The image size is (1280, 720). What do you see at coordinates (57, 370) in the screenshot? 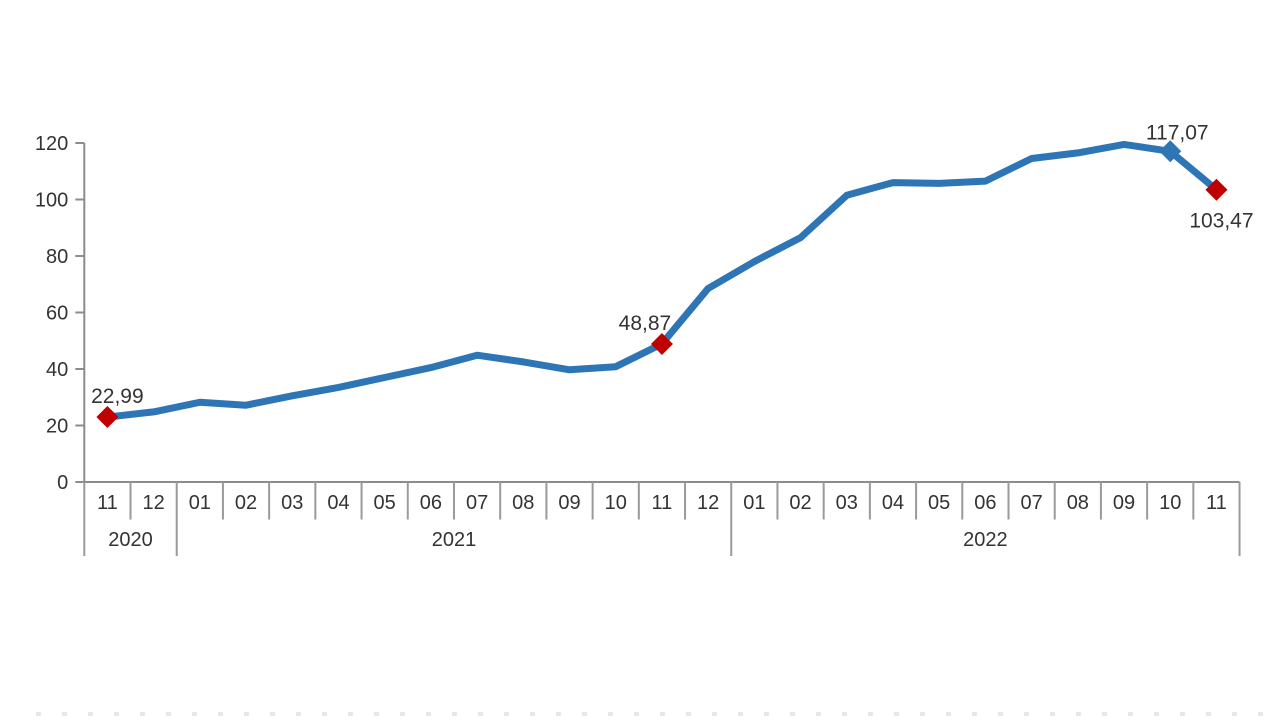
I see `y-tick-label: 40` at bounding box center [57, 370].